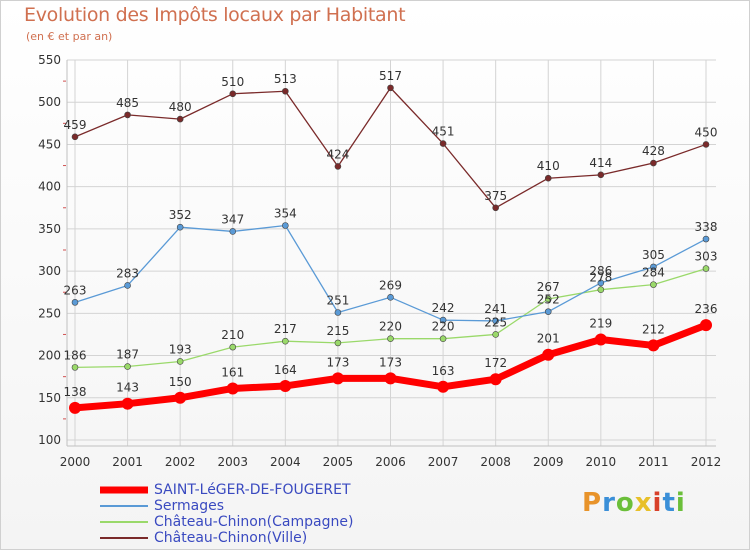 The height and width of the screenshot is (550, 750). I want to click on x-tick-label: 2008, so click(495, 462).